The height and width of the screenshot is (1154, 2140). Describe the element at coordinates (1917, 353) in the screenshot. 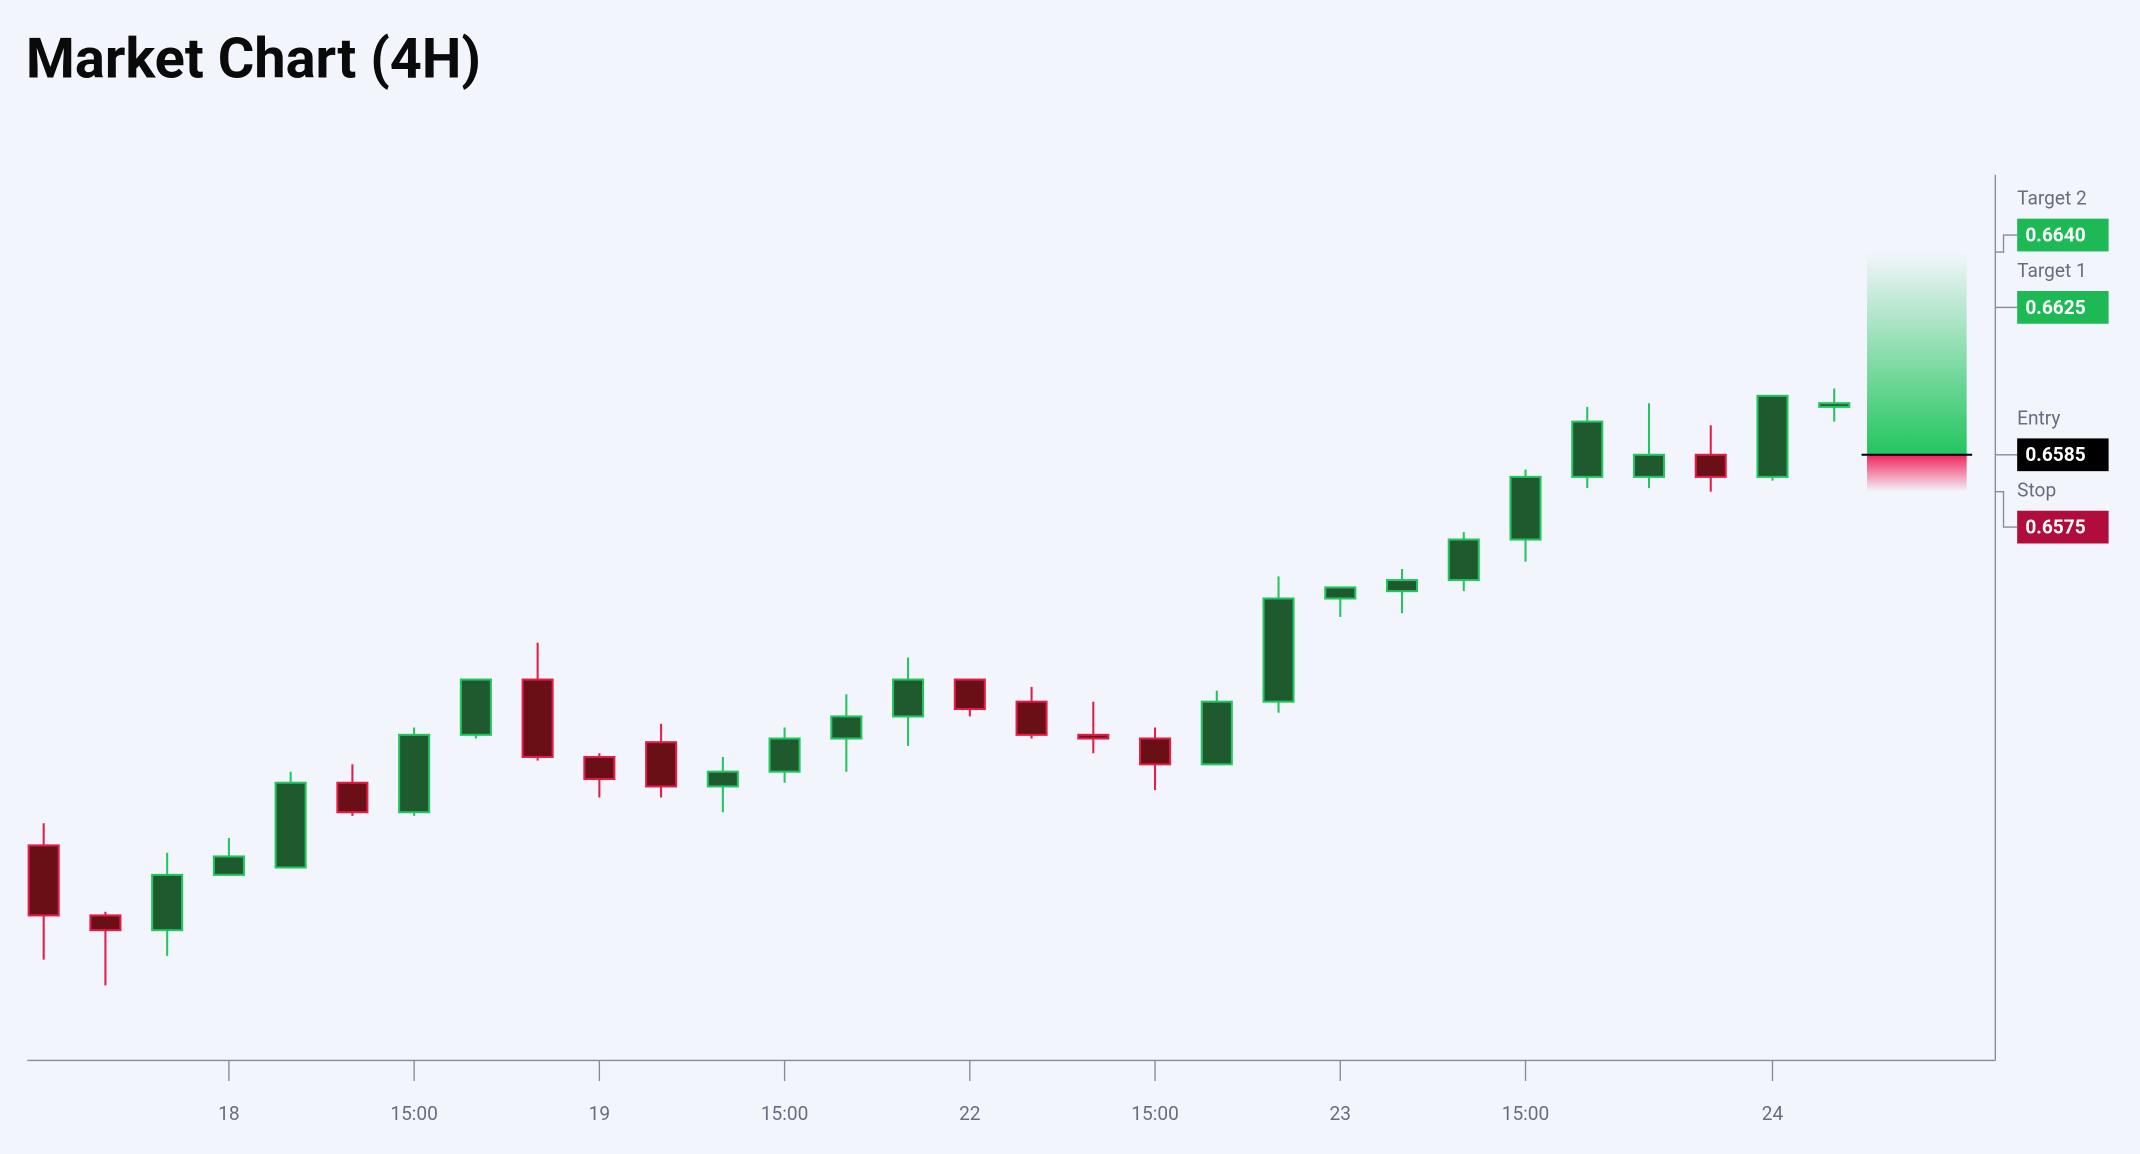

I see `profit-zone` at that location.